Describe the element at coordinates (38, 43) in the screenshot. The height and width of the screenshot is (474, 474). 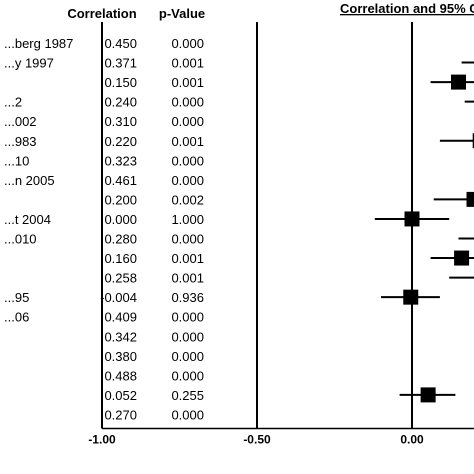
I see `study-label: ...berg 1987` at that location.